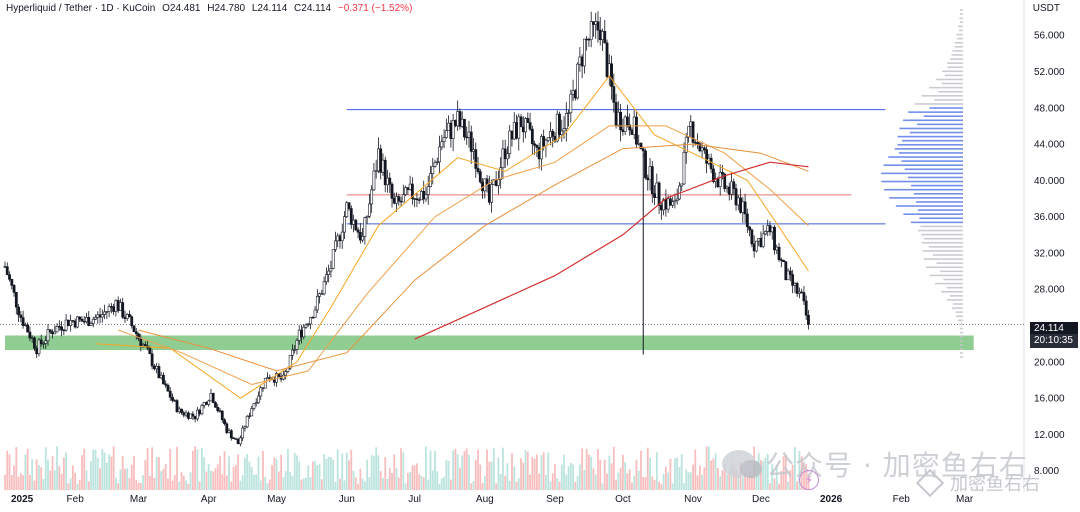 The width and height of the screenshot is (1080, 512). I want to click on y-tick-label: 32.000, so click(1049, 253).